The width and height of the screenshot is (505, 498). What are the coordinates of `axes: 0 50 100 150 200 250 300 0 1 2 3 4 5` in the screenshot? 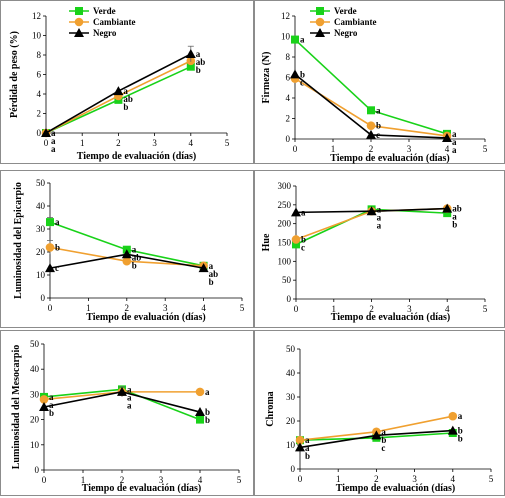 It's located at (383, 247).